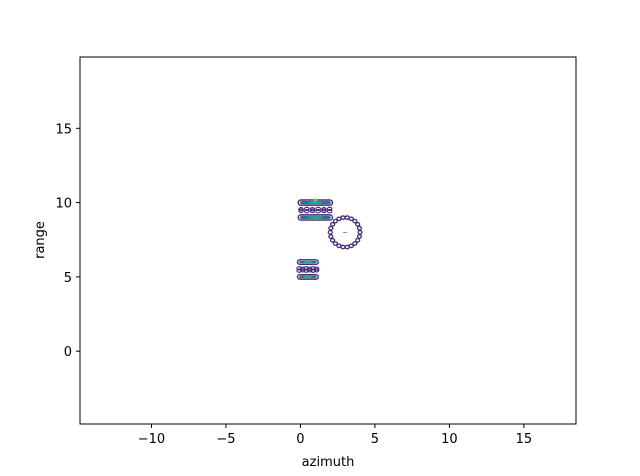 Image resolution: width=640 pixels, height=476 pixels. I want to click on y-tick-label: 5, so click(68, 278).